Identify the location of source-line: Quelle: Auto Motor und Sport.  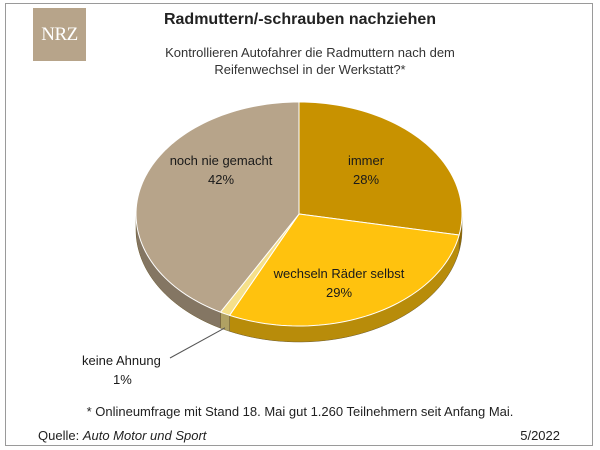
(122, 435).